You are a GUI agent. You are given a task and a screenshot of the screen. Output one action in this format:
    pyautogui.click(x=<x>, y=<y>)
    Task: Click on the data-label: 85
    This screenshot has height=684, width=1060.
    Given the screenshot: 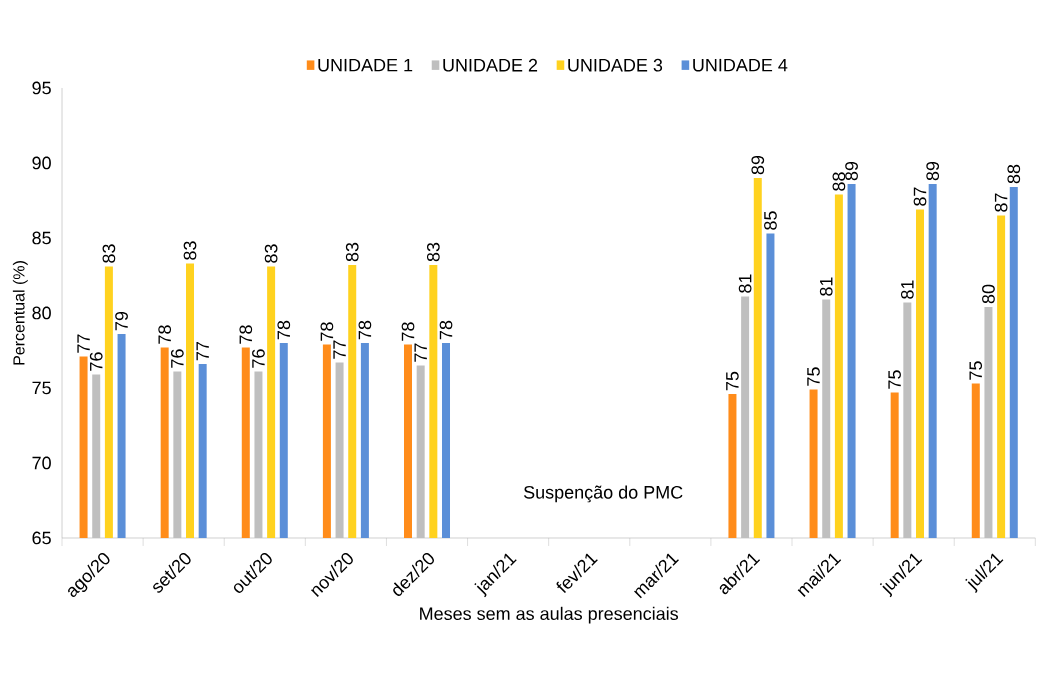 What is the action you would take?
    pyautogui.click(x=770, y=220)
    